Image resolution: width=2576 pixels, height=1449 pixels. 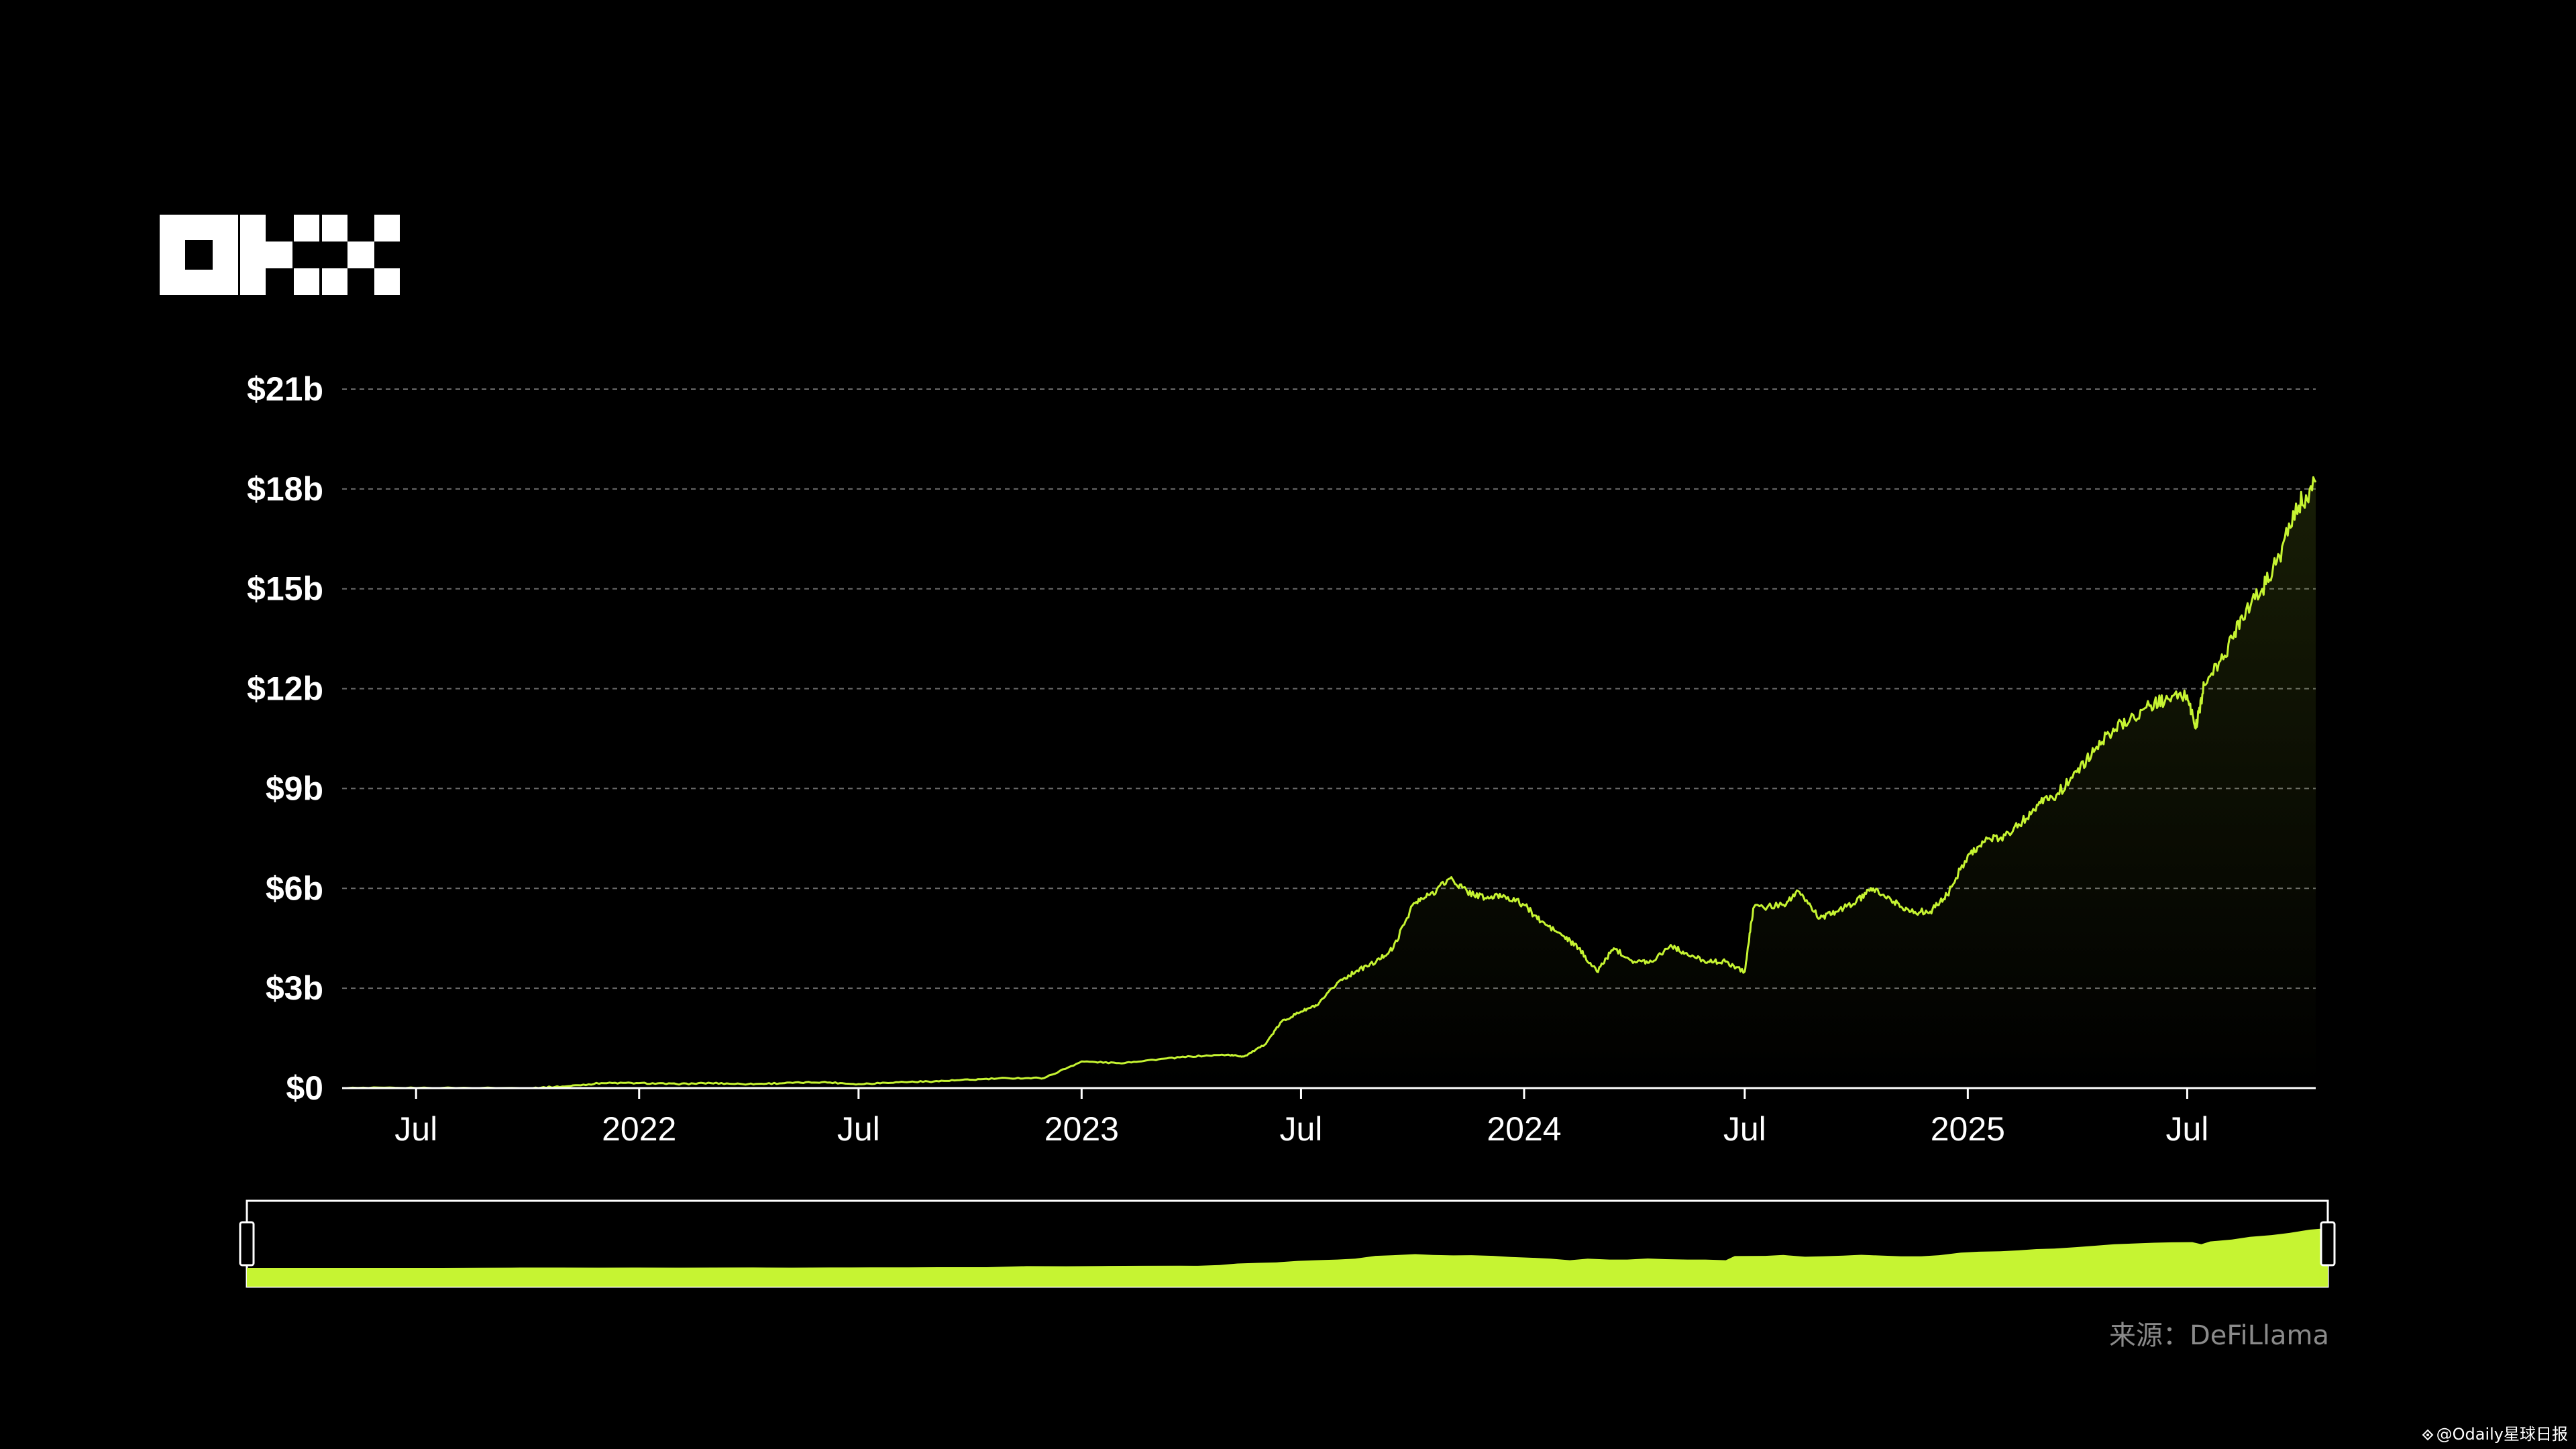 I want to click on watermark: @Odaily星球日报, so click(x=2495, y=1432).